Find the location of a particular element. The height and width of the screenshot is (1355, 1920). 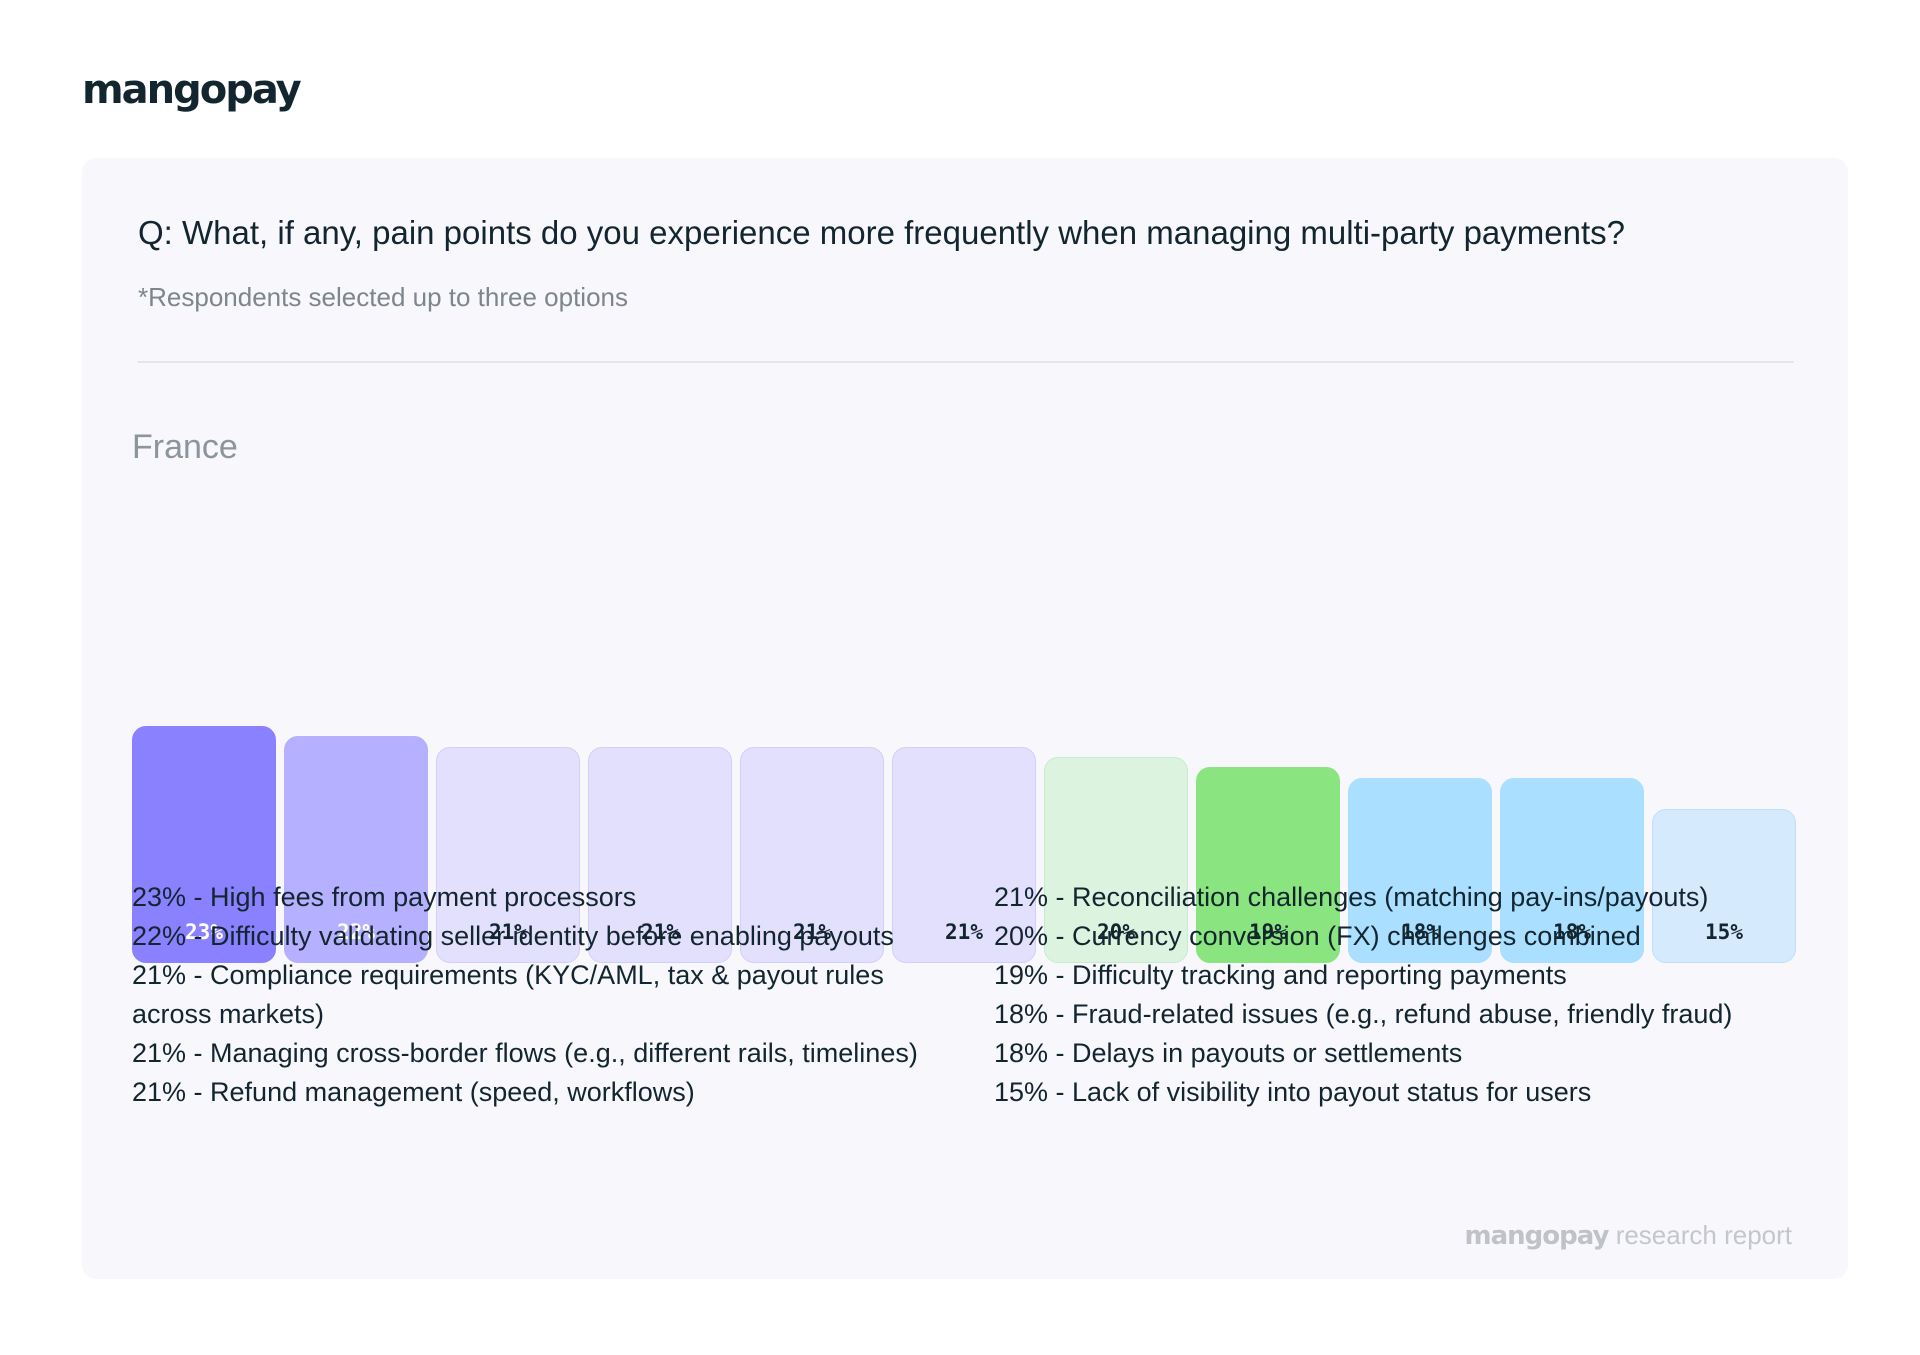

footer-text: research report is located at coordinates (1700, 1235).